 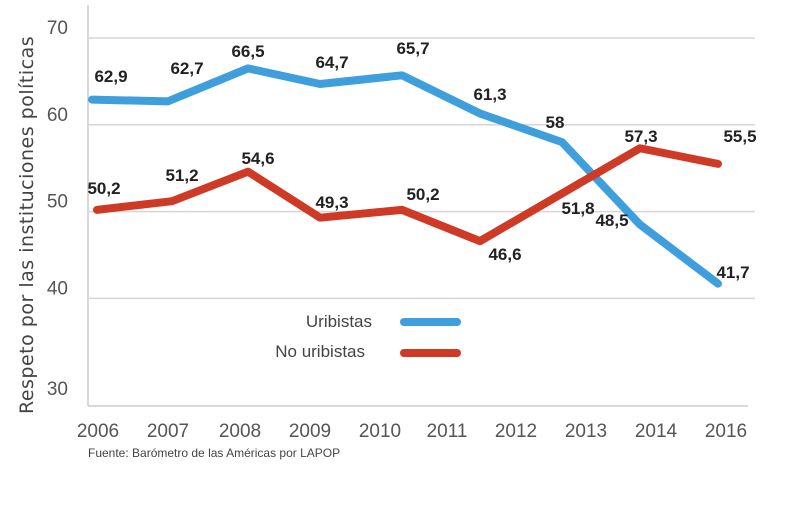 What do you see at coordinates (57, 115) in the screenshot?
I see `y-tick-label: 60` at bounding box center [57, 115].